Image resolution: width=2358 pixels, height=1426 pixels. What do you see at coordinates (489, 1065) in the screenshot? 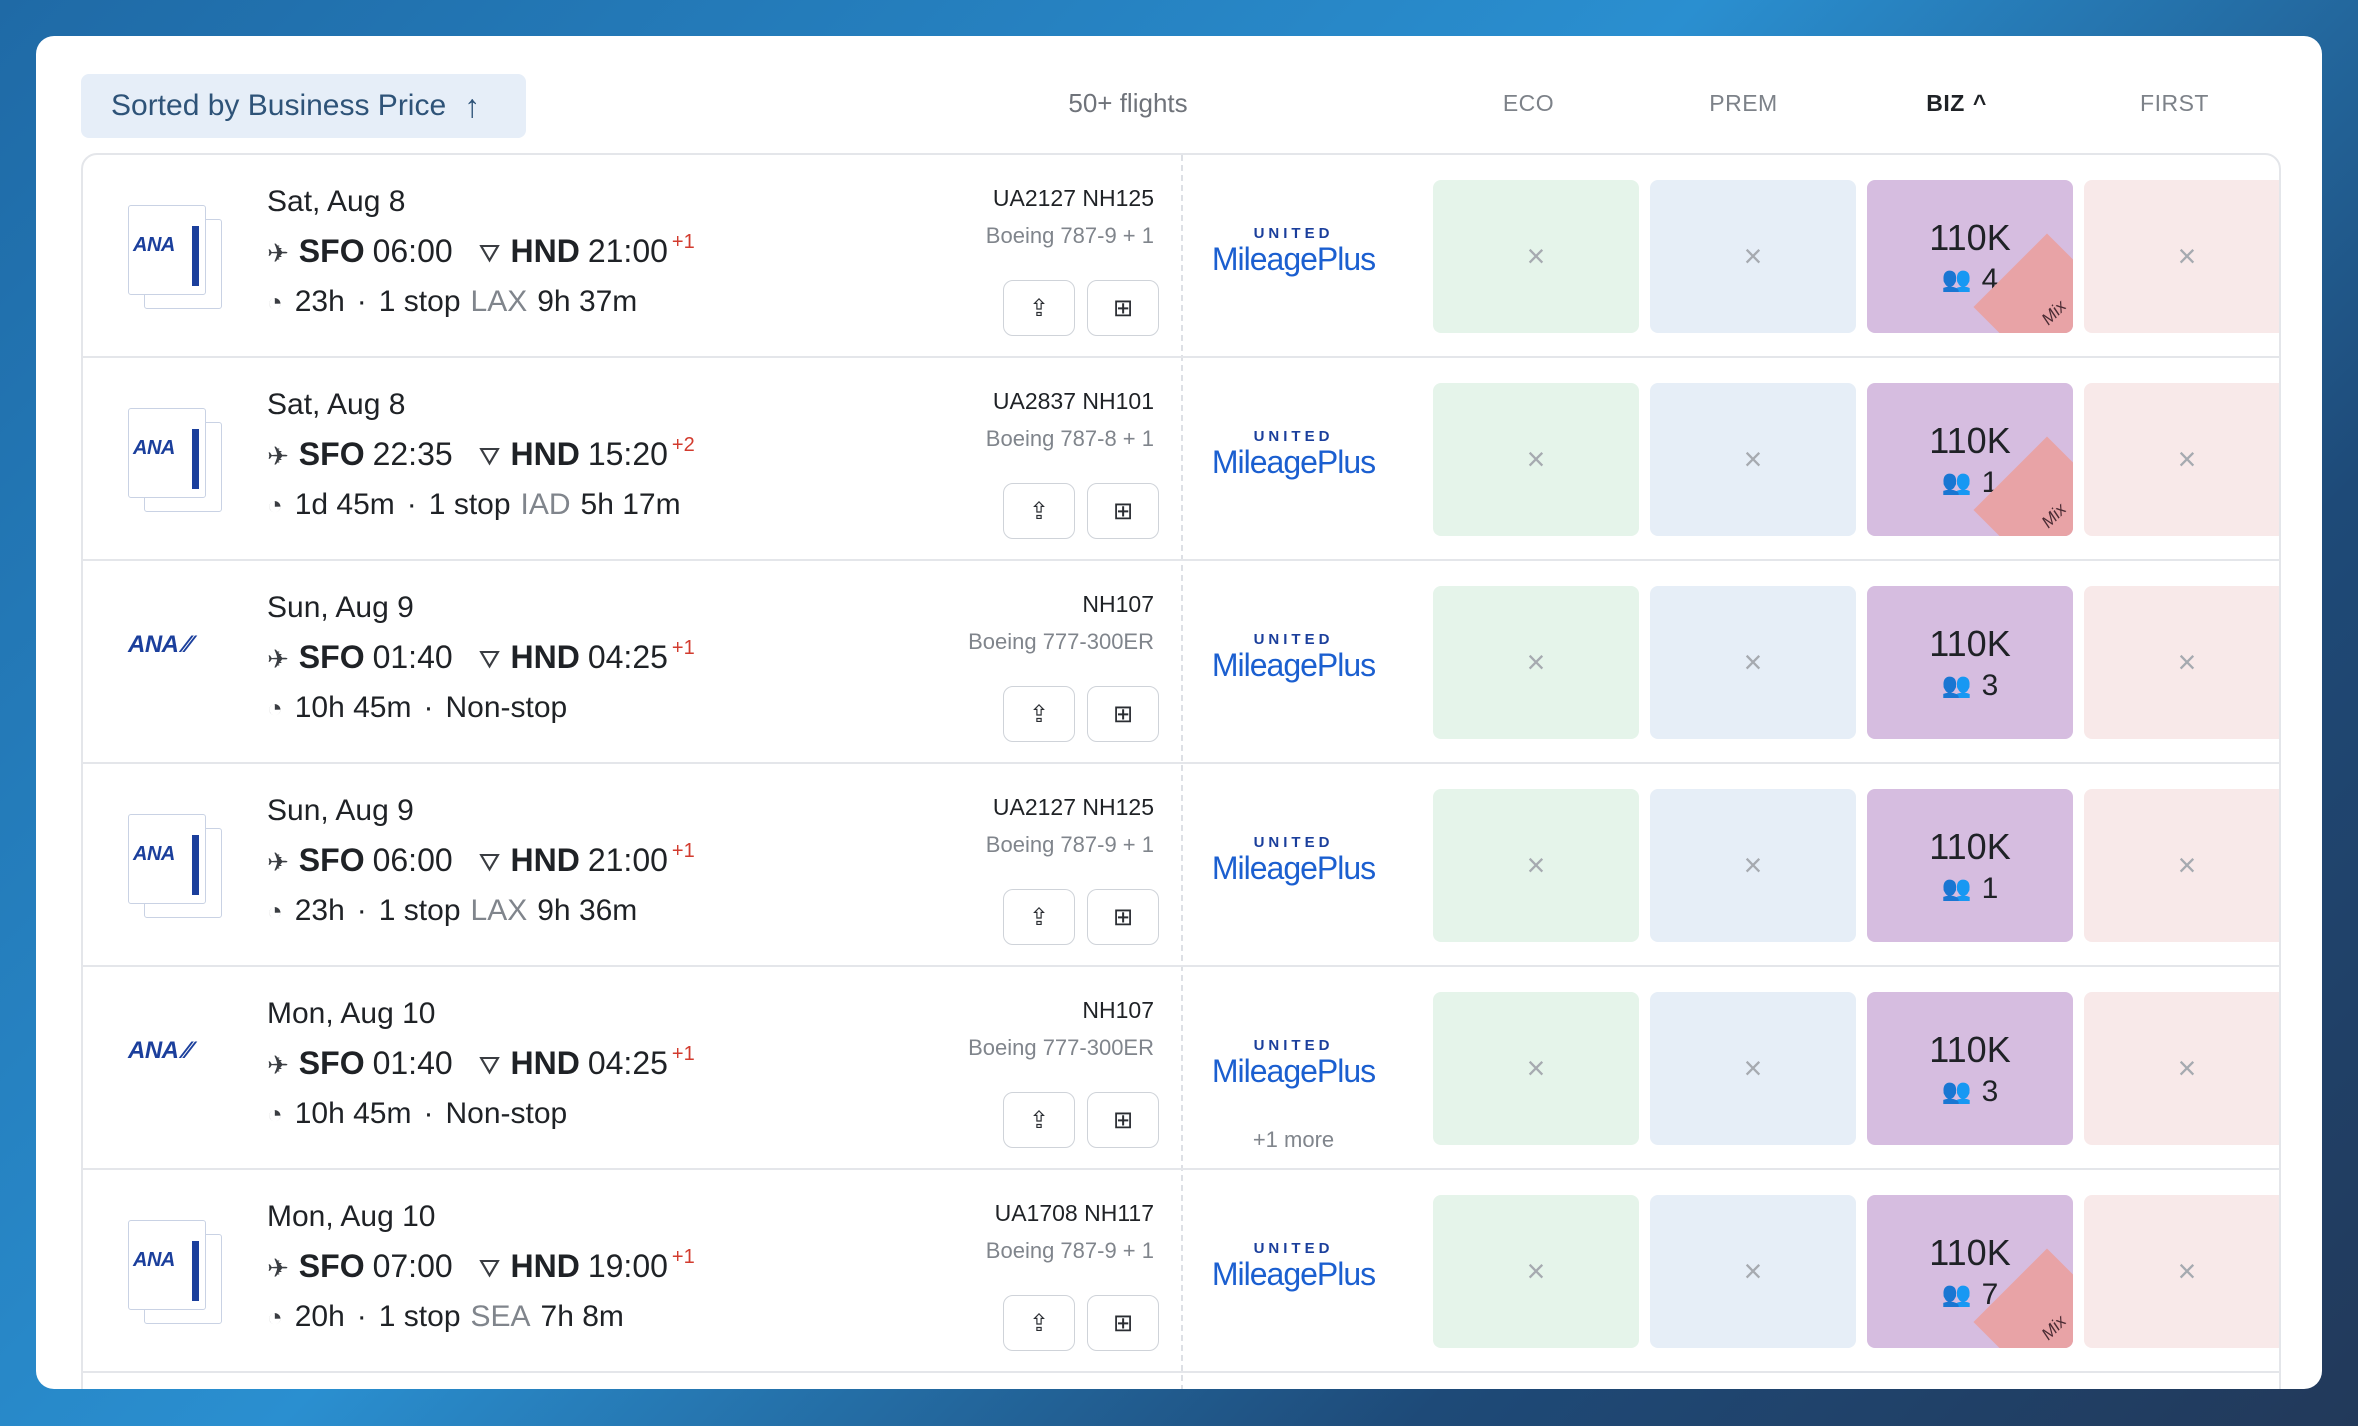
I see `plane-landing-icon: ⛛` at bounding box center [489, 1065].